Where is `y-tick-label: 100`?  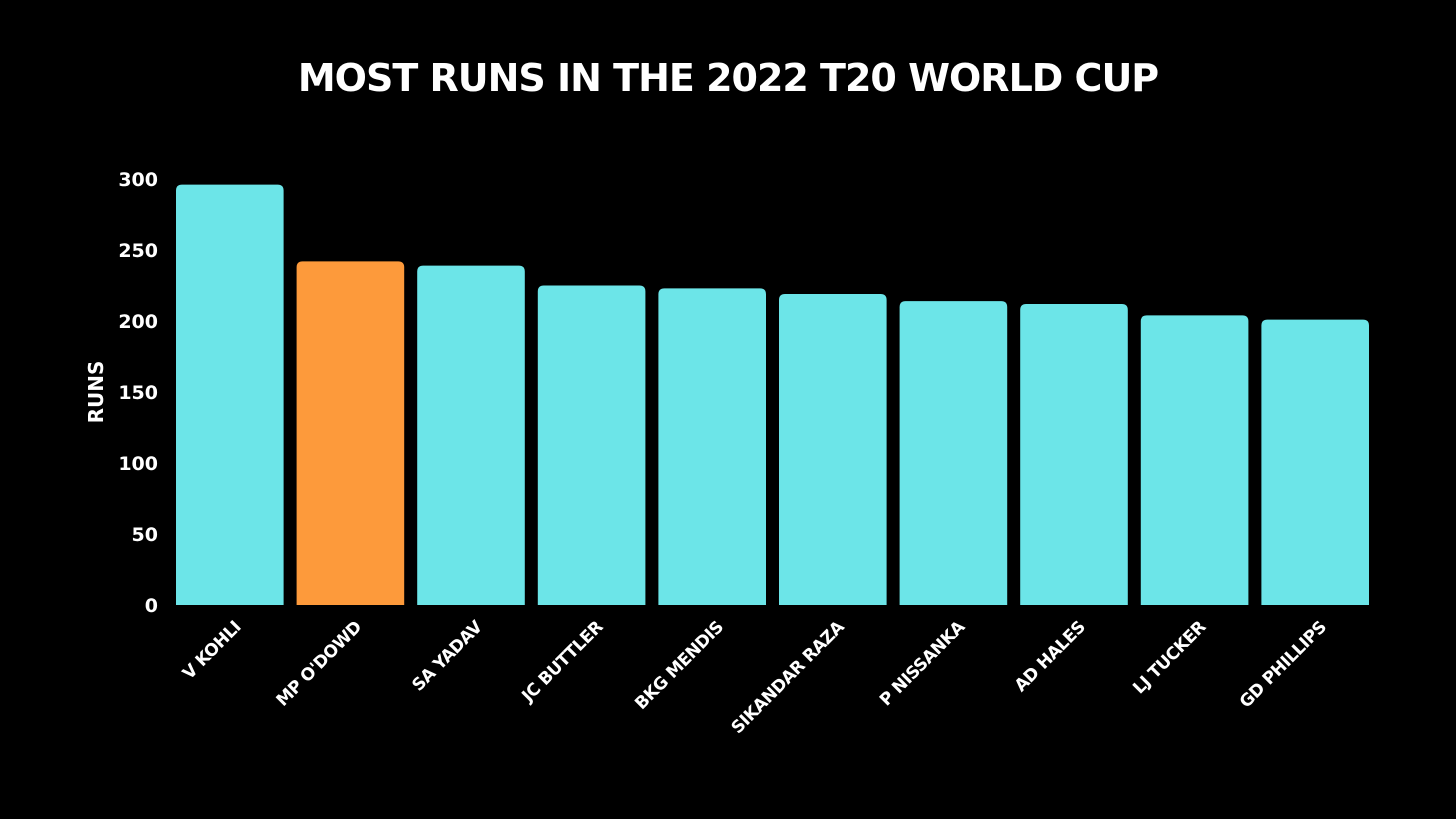 y-tick-label: 100 is located at coordinates (138, 464).